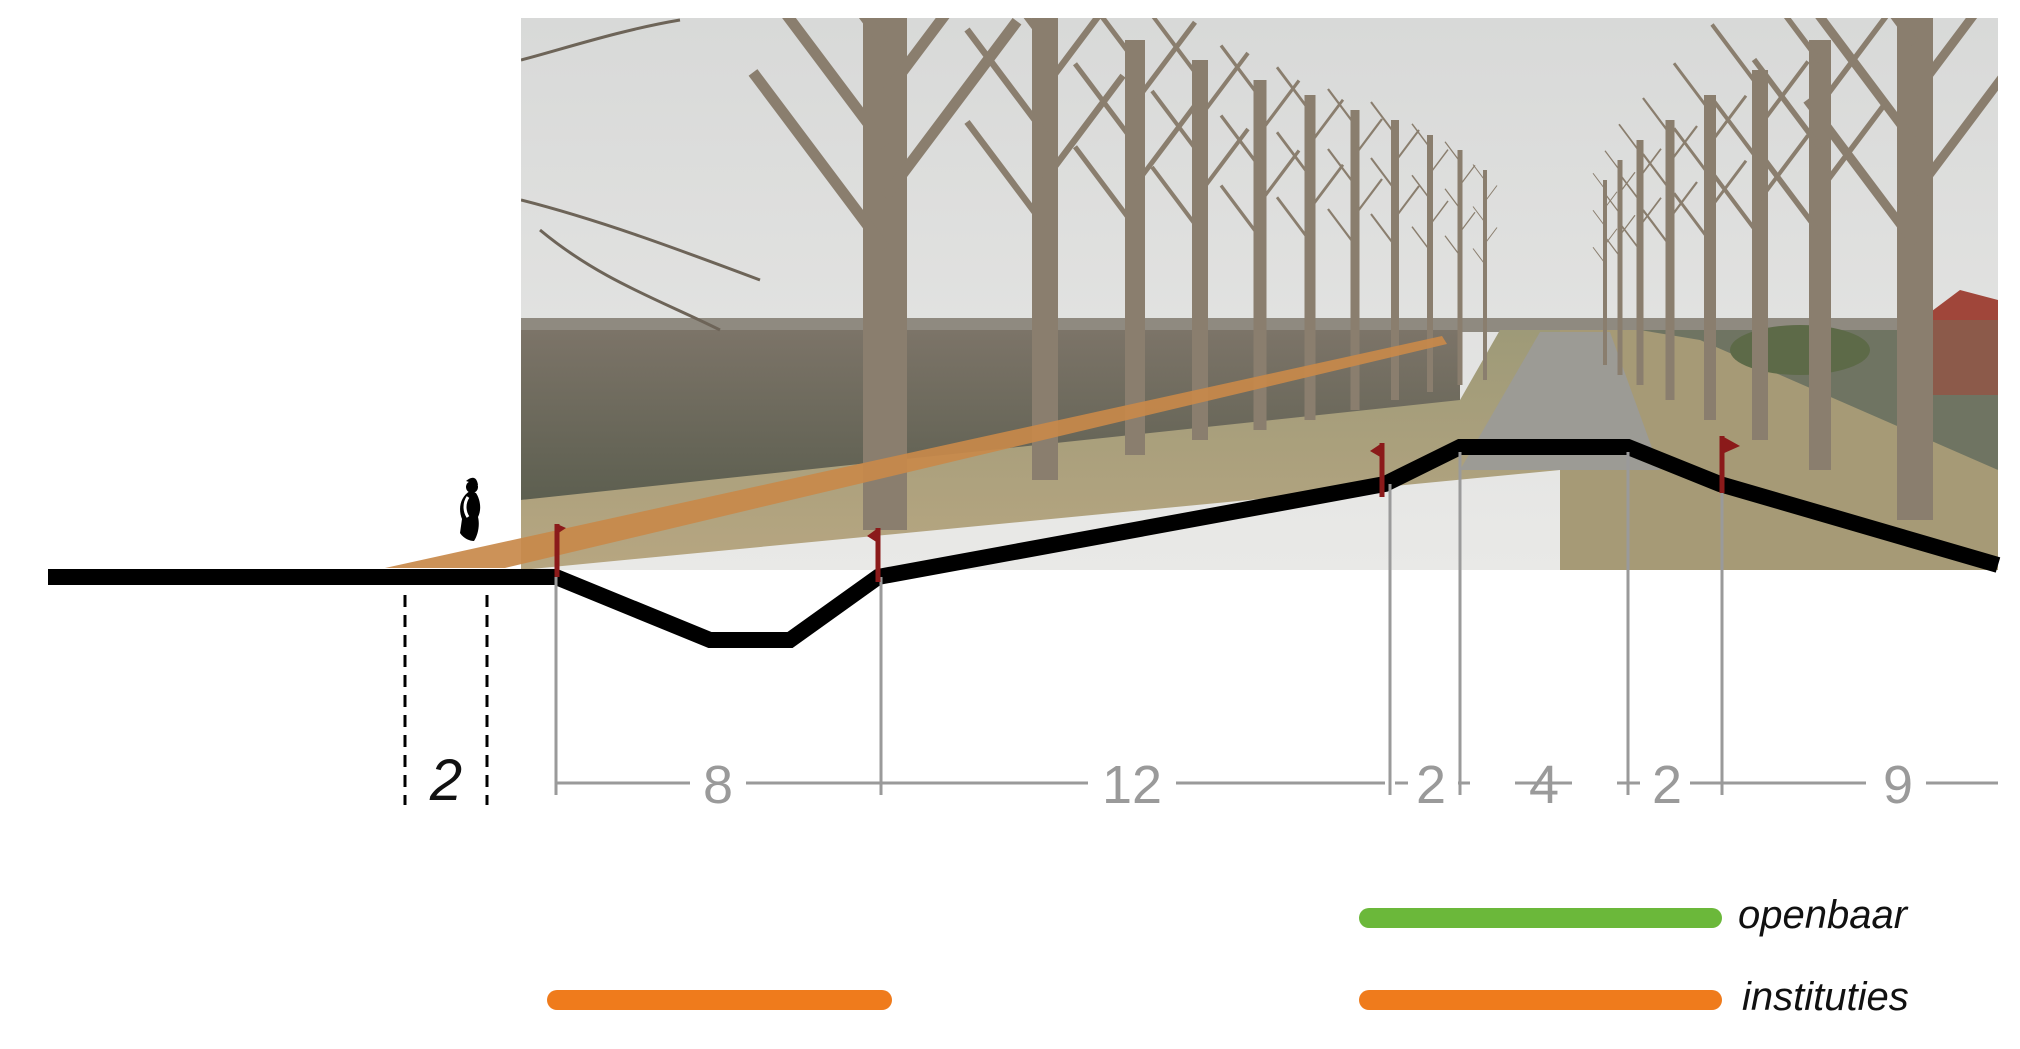  I want to click on bushes, so click(1800, 350).